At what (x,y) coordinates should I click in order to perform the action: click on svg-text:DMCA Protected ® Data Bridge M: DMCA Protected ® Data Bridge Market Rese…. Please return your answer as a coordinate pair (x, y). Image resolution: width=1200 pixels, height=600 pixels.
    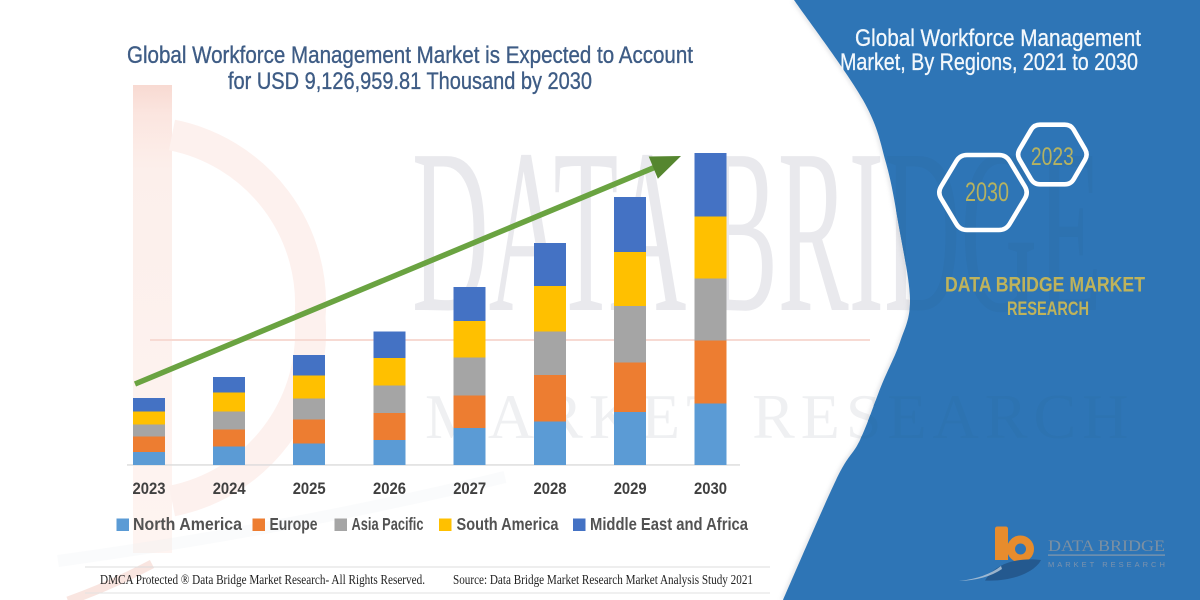
    Looking at the image, I should click on (262, 579).